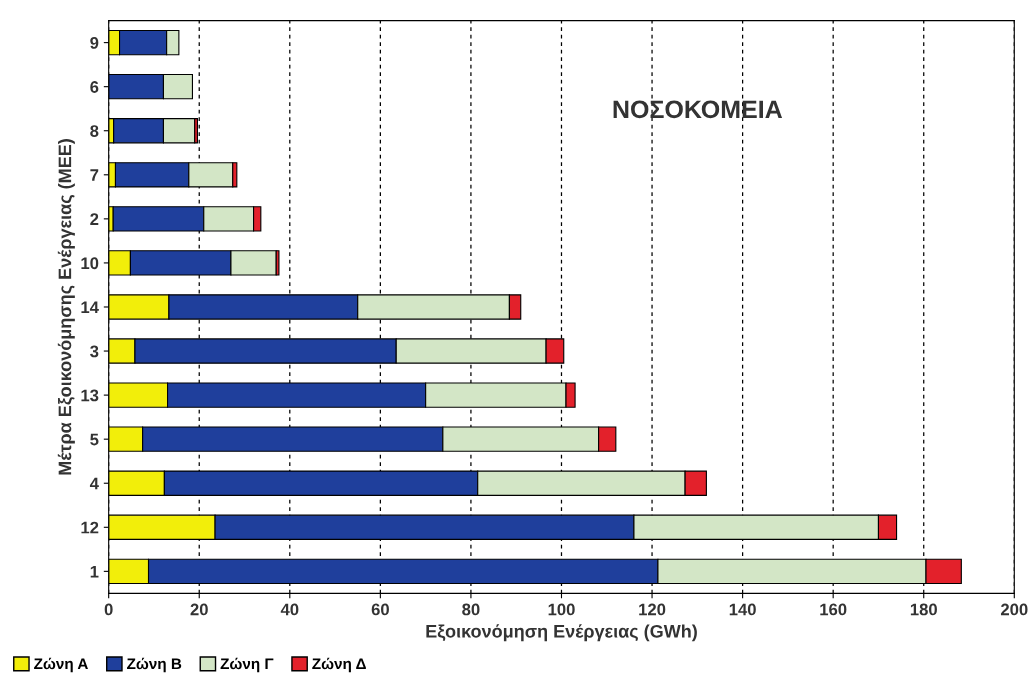 This screenshot has height=686, width=1035. Describe the element at coordinates (652, 609) in the screenshot. I see `x-tick-label: 120` at that location.